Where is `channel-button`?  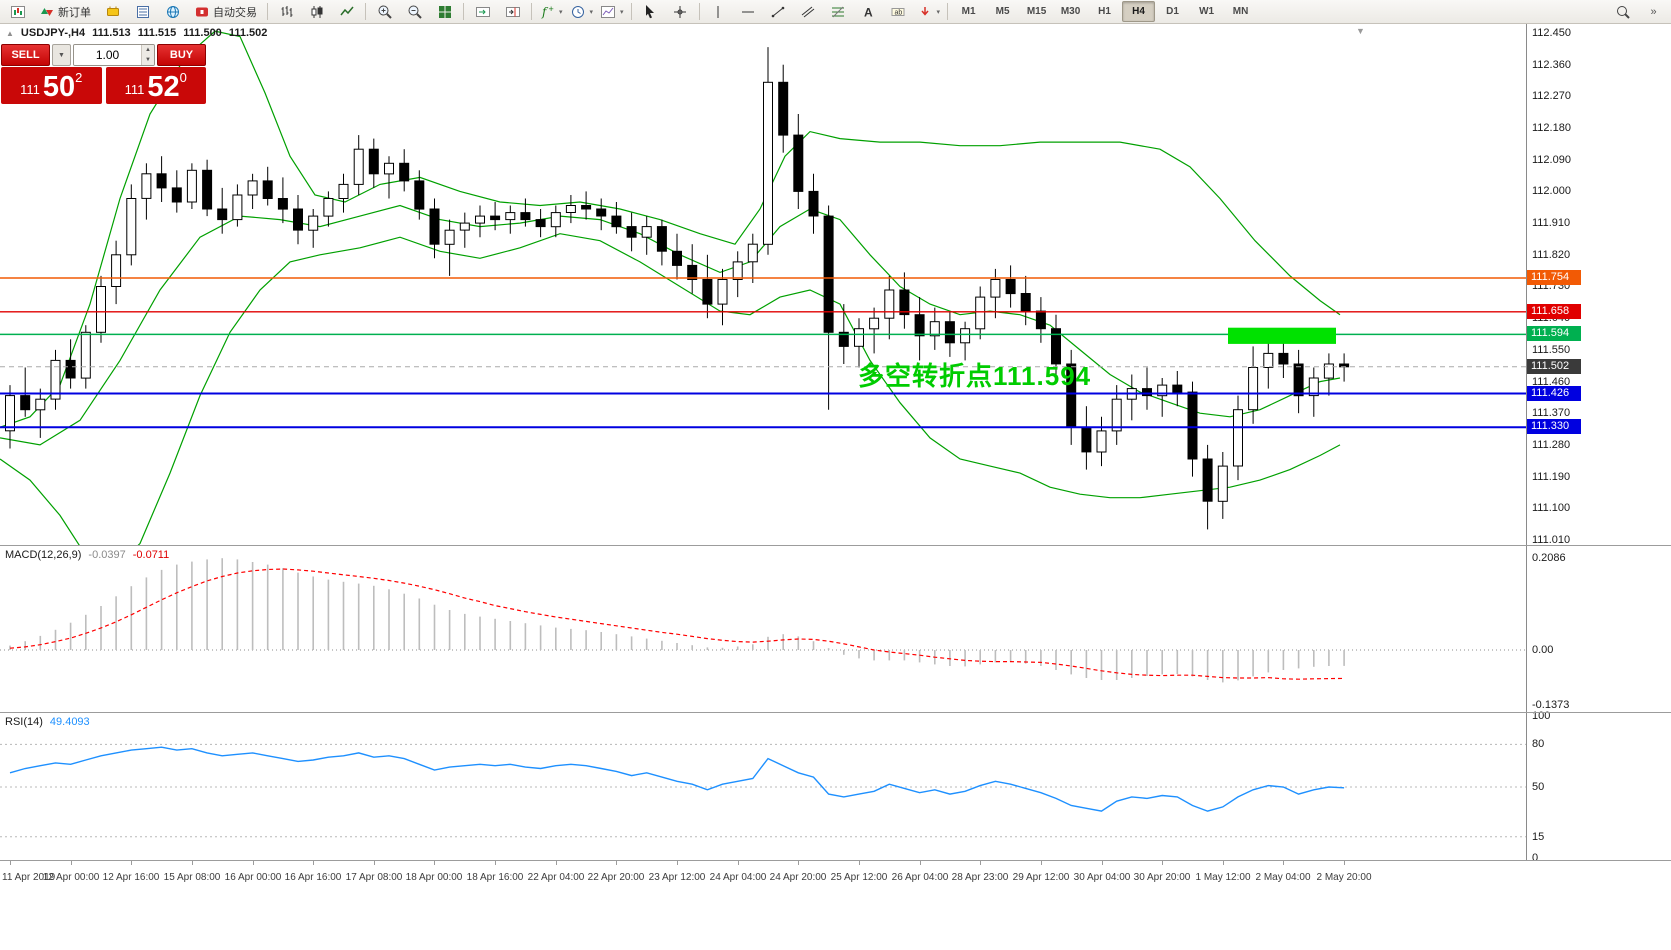 channel-button is located at coordinates (808, 11).